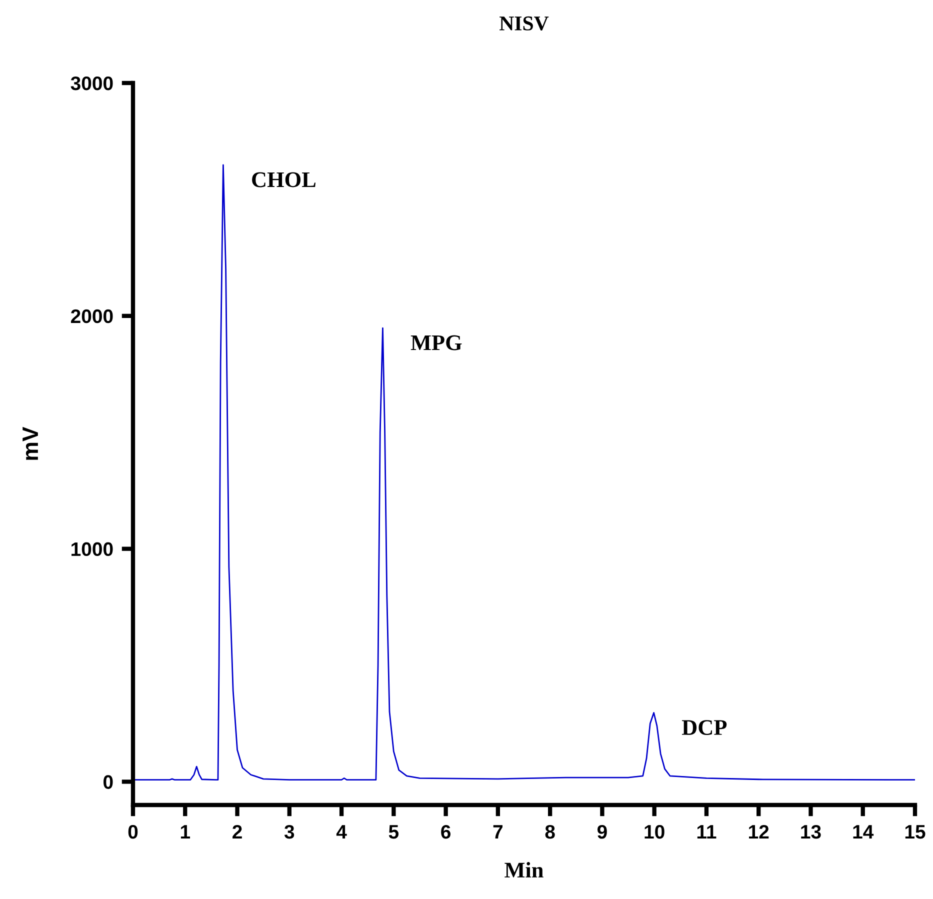  What do you see at coordinates (91, 316) in the screenshot?
I see `y-tick-label: 2000` at bounding box center [91, 316].